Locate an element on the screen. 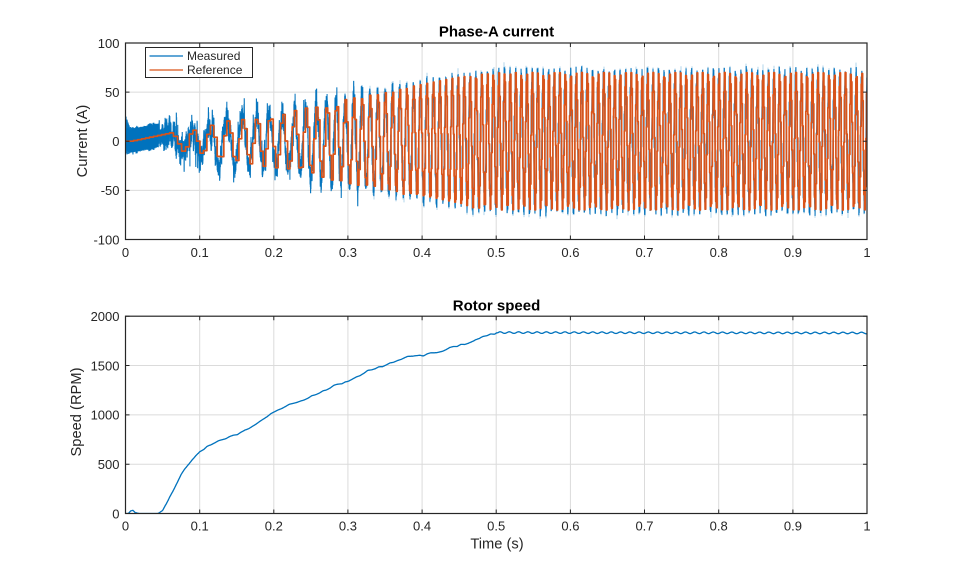  svg-text: Current (A) is located at coordinates (83, 141).